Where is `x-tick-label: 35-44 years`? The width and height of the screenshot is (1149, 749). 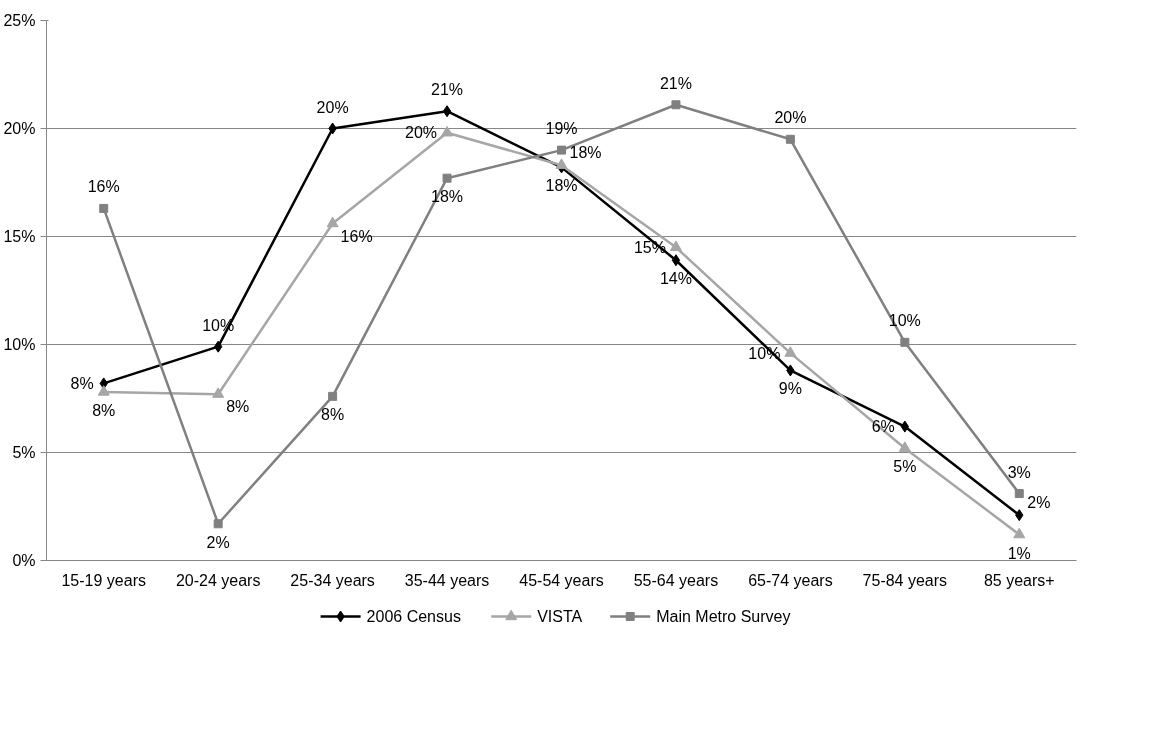 x-tick-label: 35-44 years is located at coordinates (447, 580).